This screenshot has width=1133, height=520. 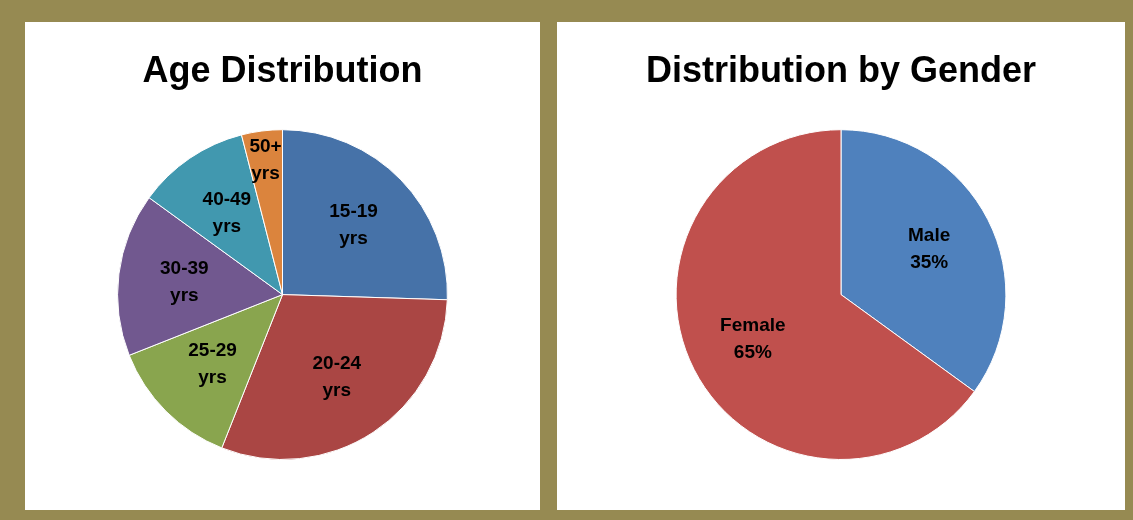 What do you see at coordinates (184, 280) in the screenshot?
I see `slice-label: 30-39 yrs` at bounding box center [184, 280].